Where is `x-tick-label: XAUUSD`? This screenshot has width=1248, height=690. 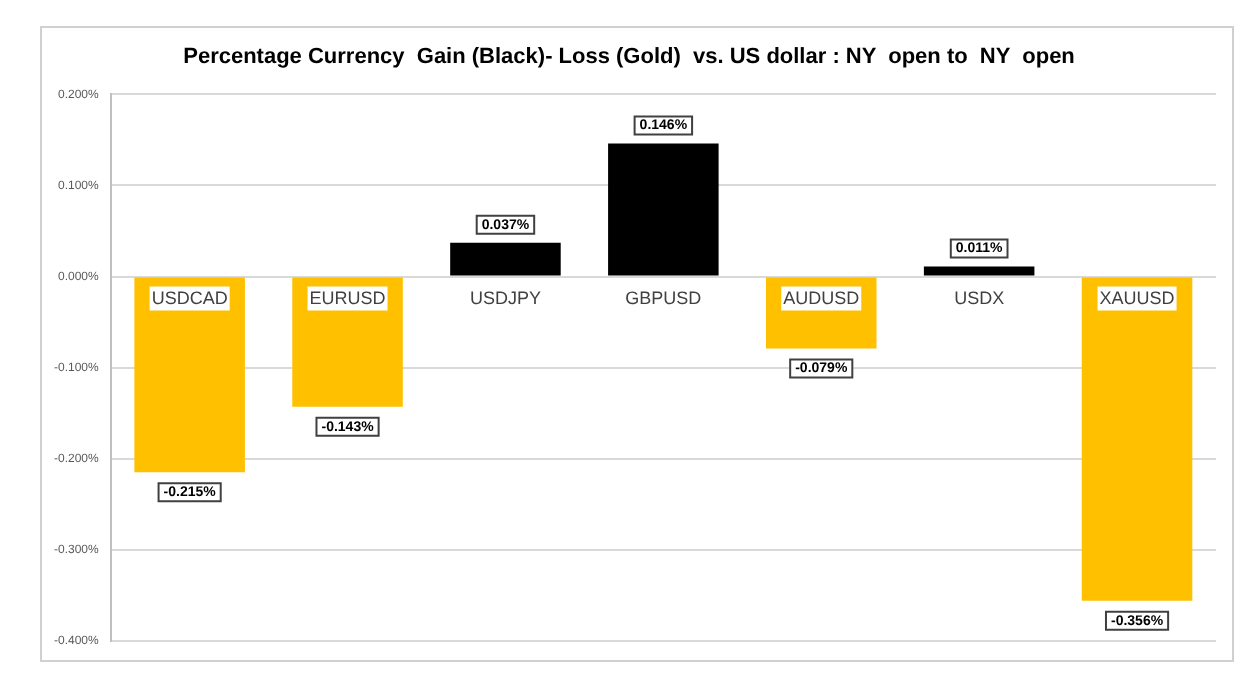
x-tick-label: XAUUSD is located at coordinates (1137, 297).